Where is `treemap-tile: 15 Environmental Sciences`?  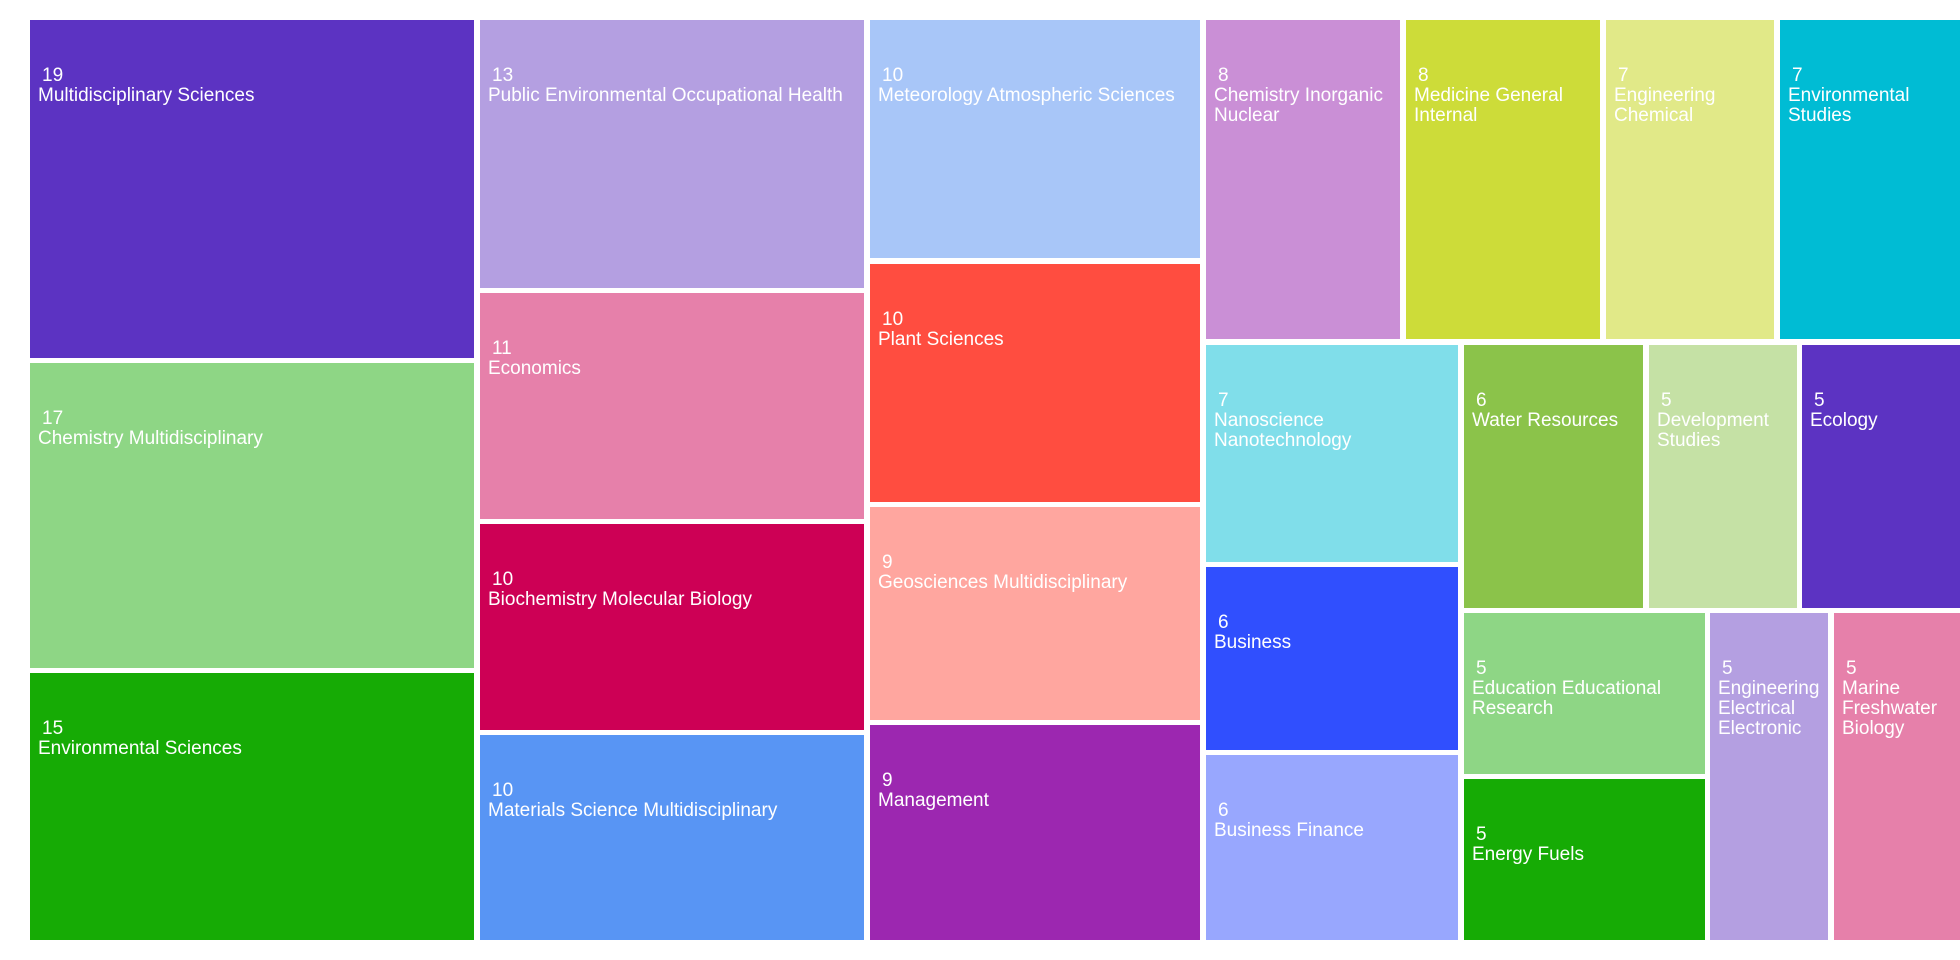
treemap-tile: 15 Environmental Sciences is located at coordinates (252, 806).